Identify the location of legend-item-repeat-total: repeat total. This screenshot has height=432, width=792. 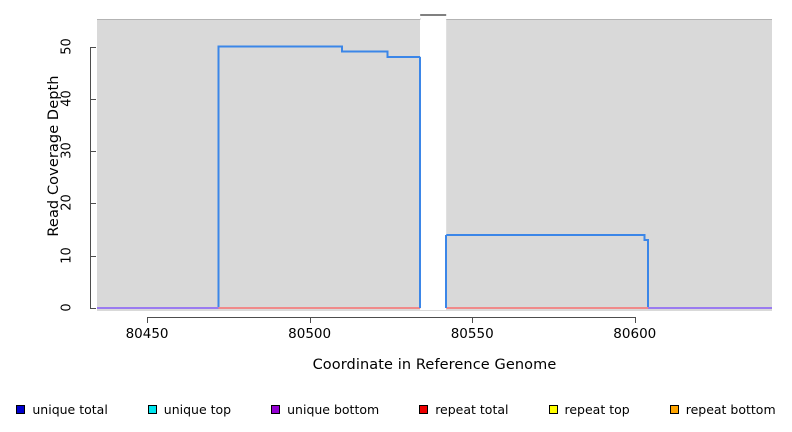
(464, 409).